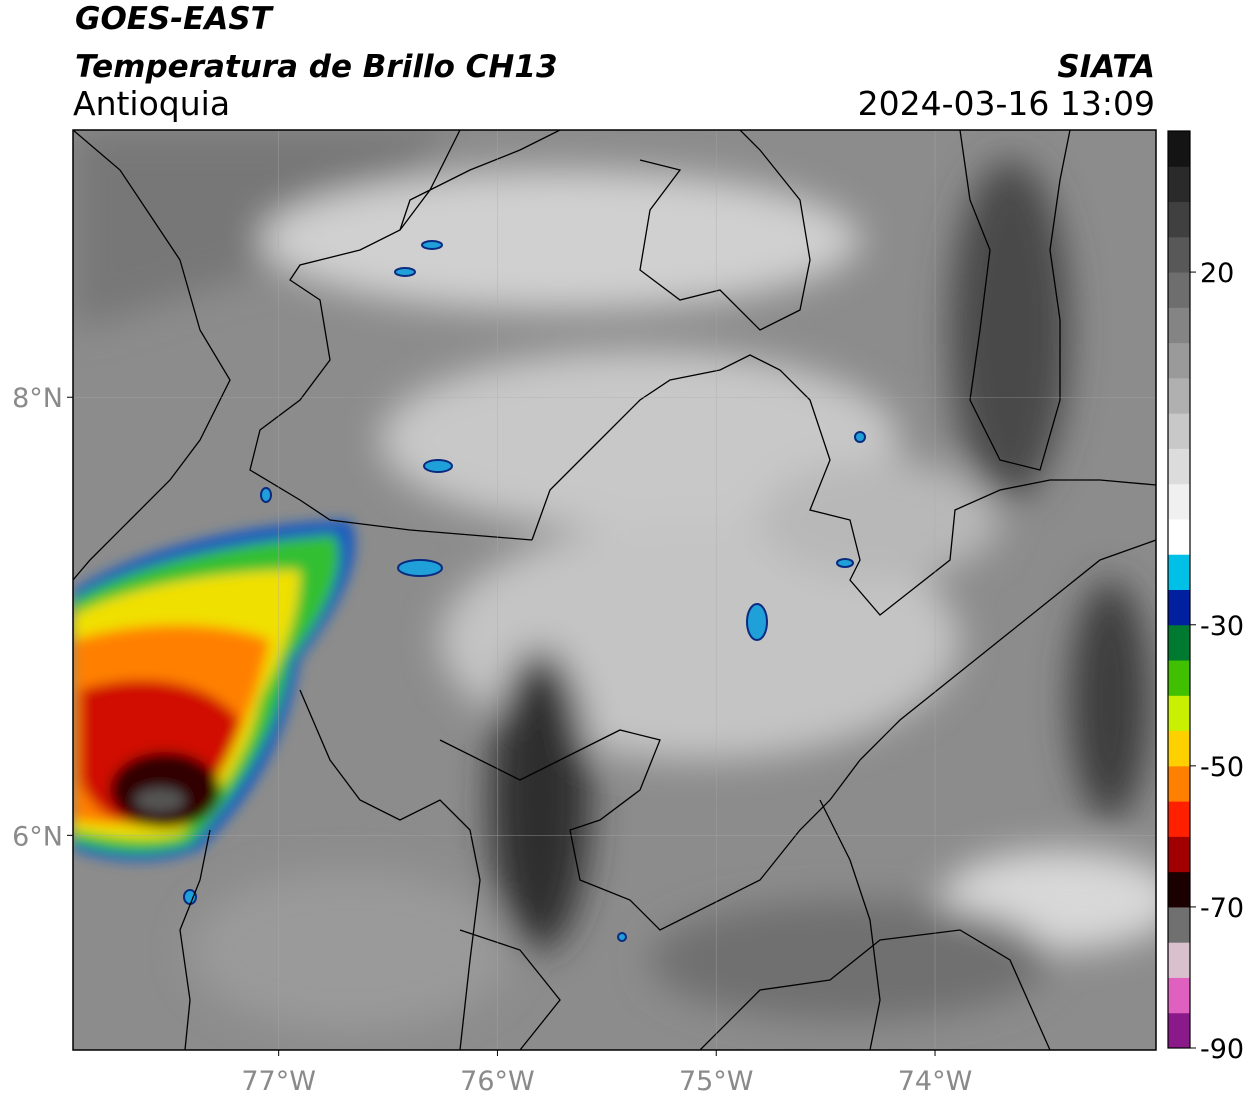  What do you see at coordinates (37, 836) in the screenshot?
I see `y-tick-label: 6°N` at bounding box center [37, 836].